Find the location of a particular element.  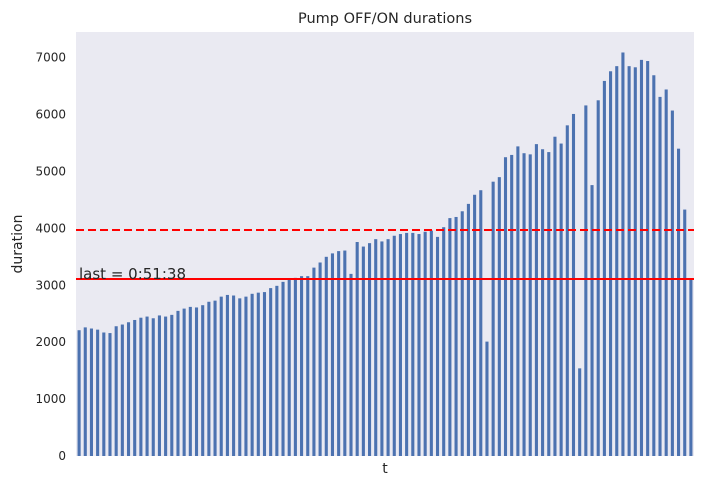

chart-title: Pump OFF/ON durations is located at coordinates (385, 19).